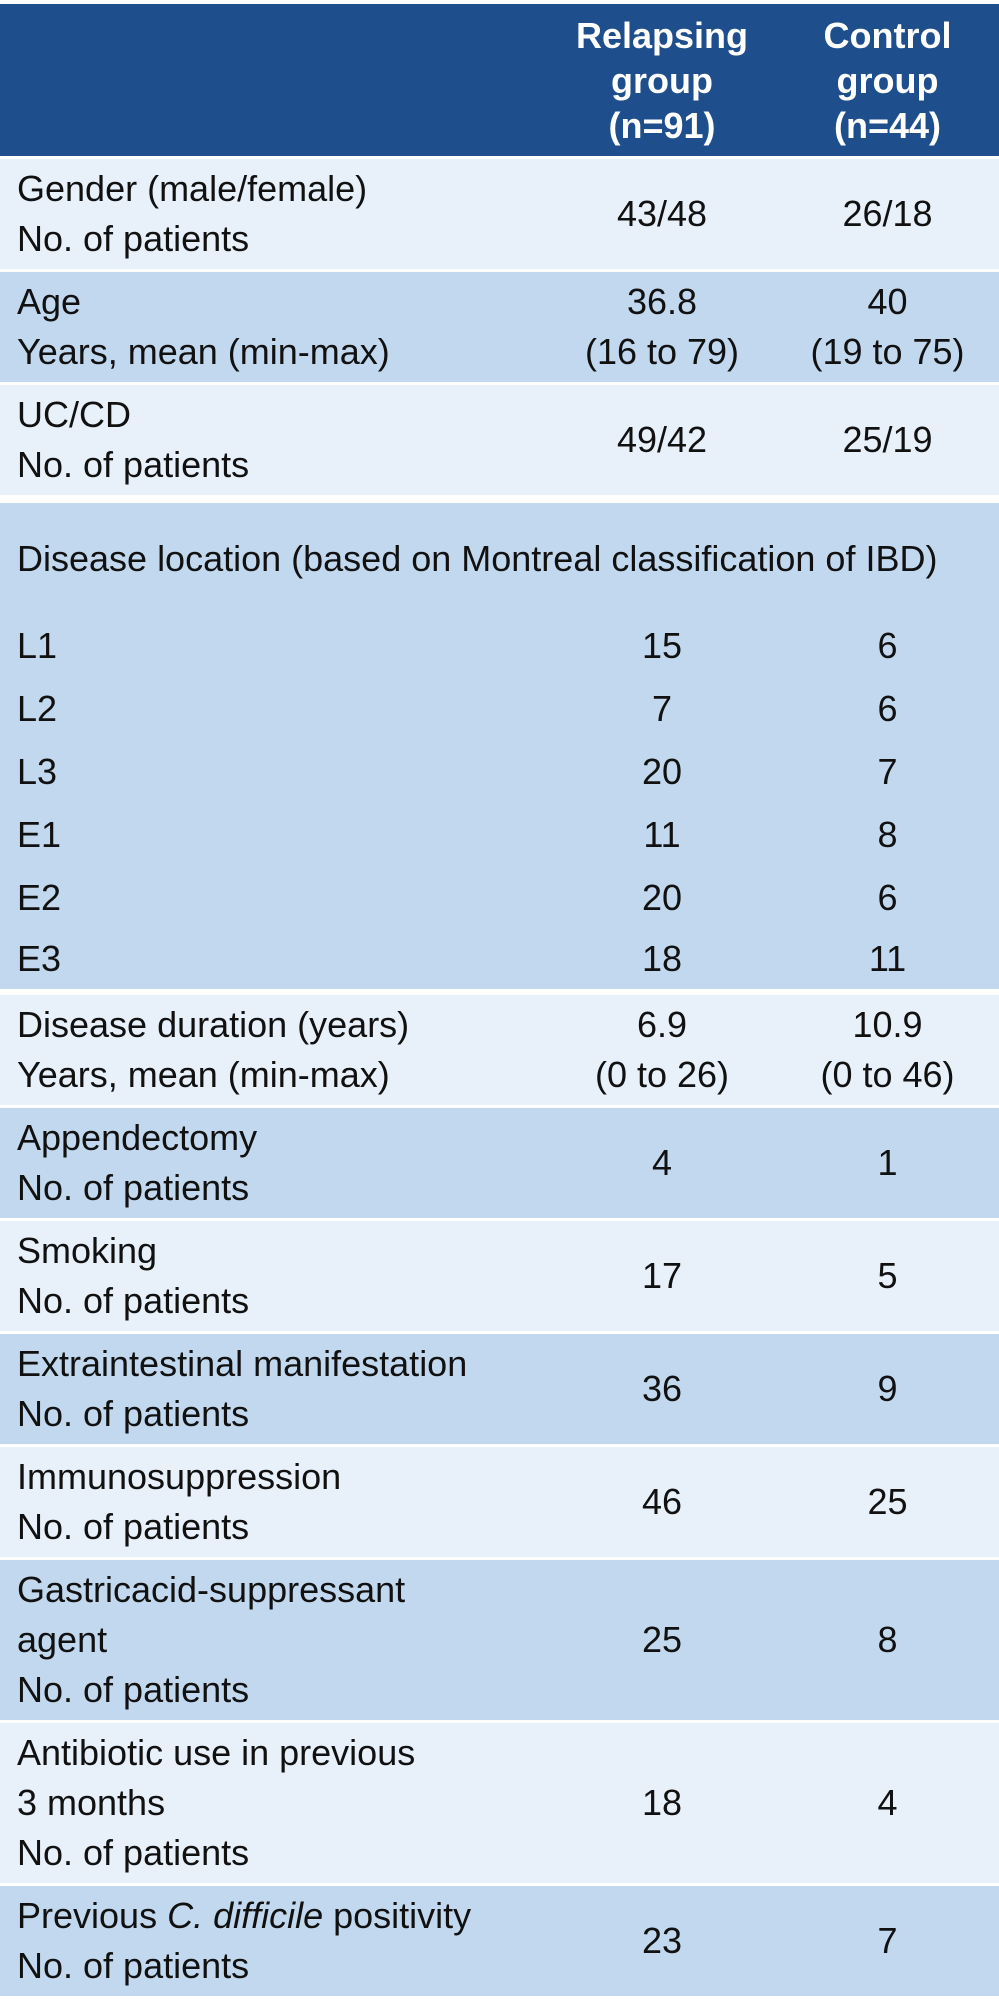  I want to click on table-row-location-l3: L3 20 7, so click(499, 771).